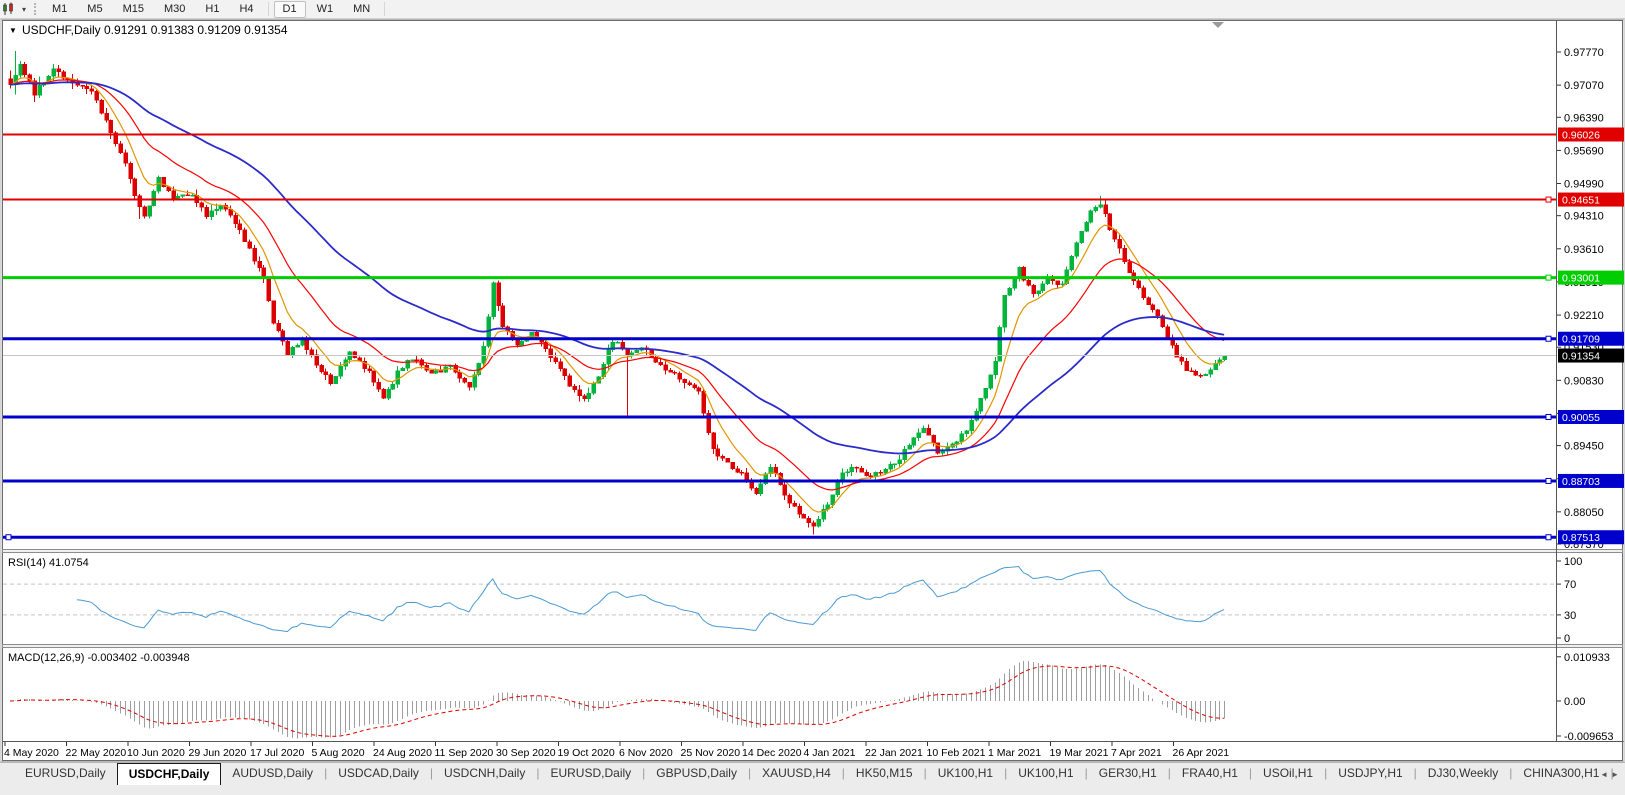  Describe the element at coordinates (1561, 773) in the screenshot. I see `chart-tab-china300h1-16: CHINA300,H1` at that location.